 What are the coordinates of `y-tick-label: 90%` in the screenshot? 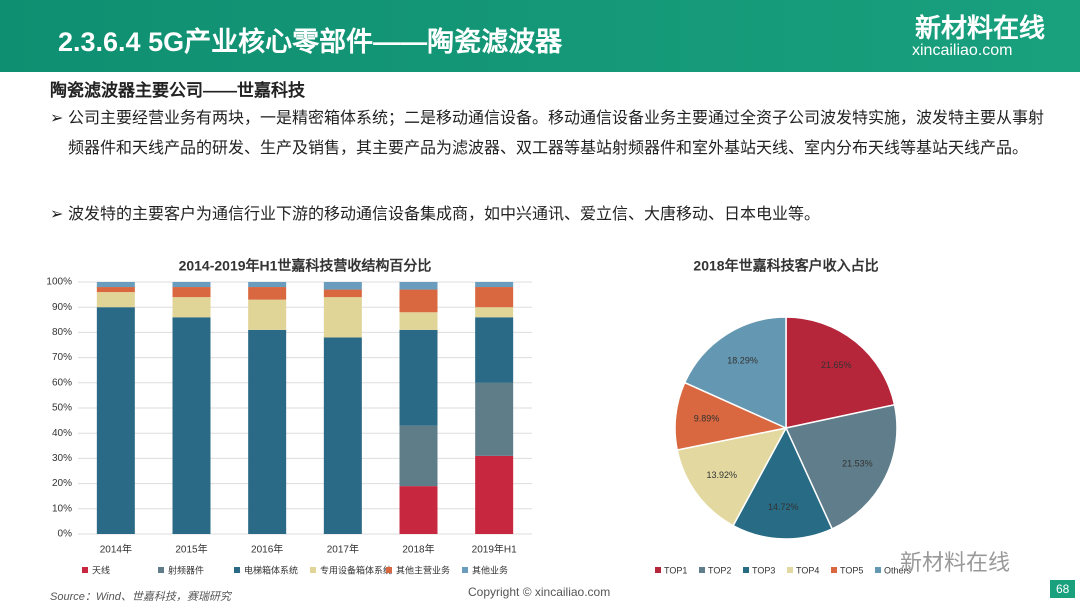 It's located at (62, 307).